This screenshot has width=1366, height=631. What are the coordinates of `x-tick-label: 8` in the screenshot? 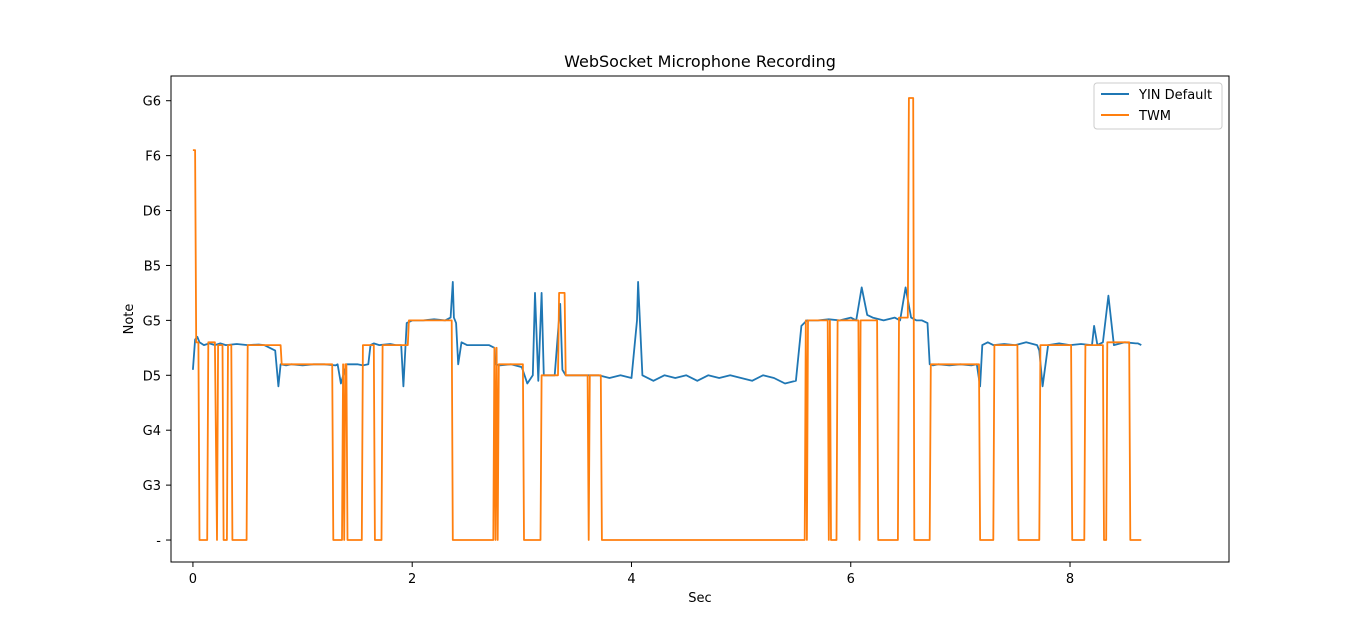 It's located at (1070, 579).